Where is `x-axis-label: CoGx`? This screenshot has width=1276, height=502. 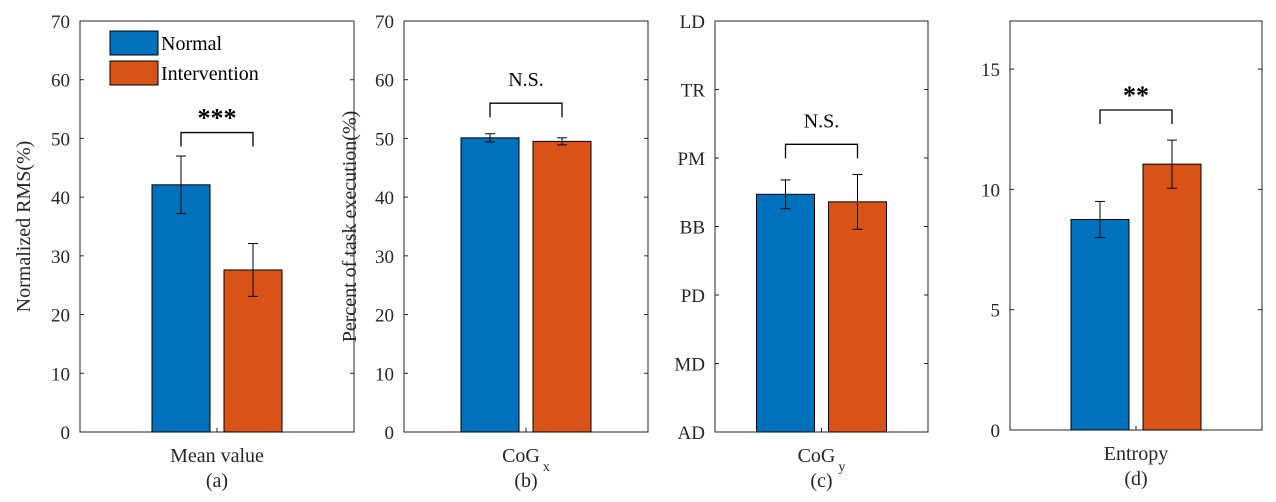 x-axis-label: CoGx is located at coordinates (526, 460).